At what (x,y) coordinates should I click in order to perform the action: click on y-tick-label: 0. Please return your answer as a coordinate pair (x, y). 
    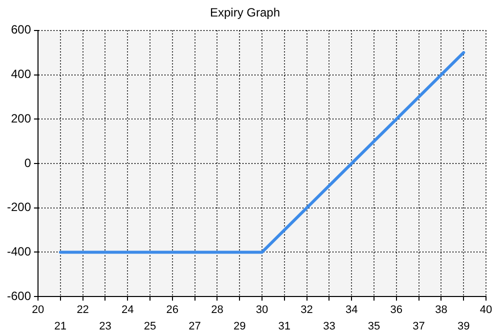
    Looking at the image, I should click on (28, 163).